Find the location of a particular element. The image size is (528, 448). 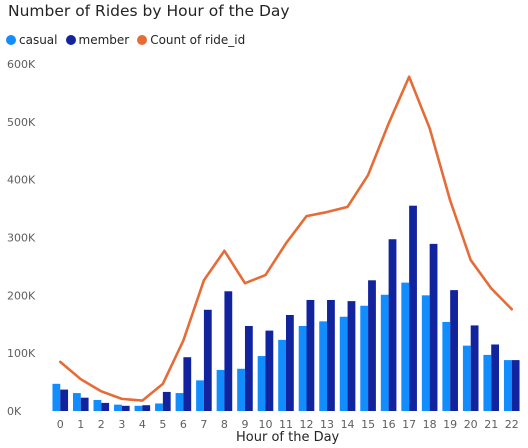

y-tick-label: 600K is located at coordinates (21, 64).